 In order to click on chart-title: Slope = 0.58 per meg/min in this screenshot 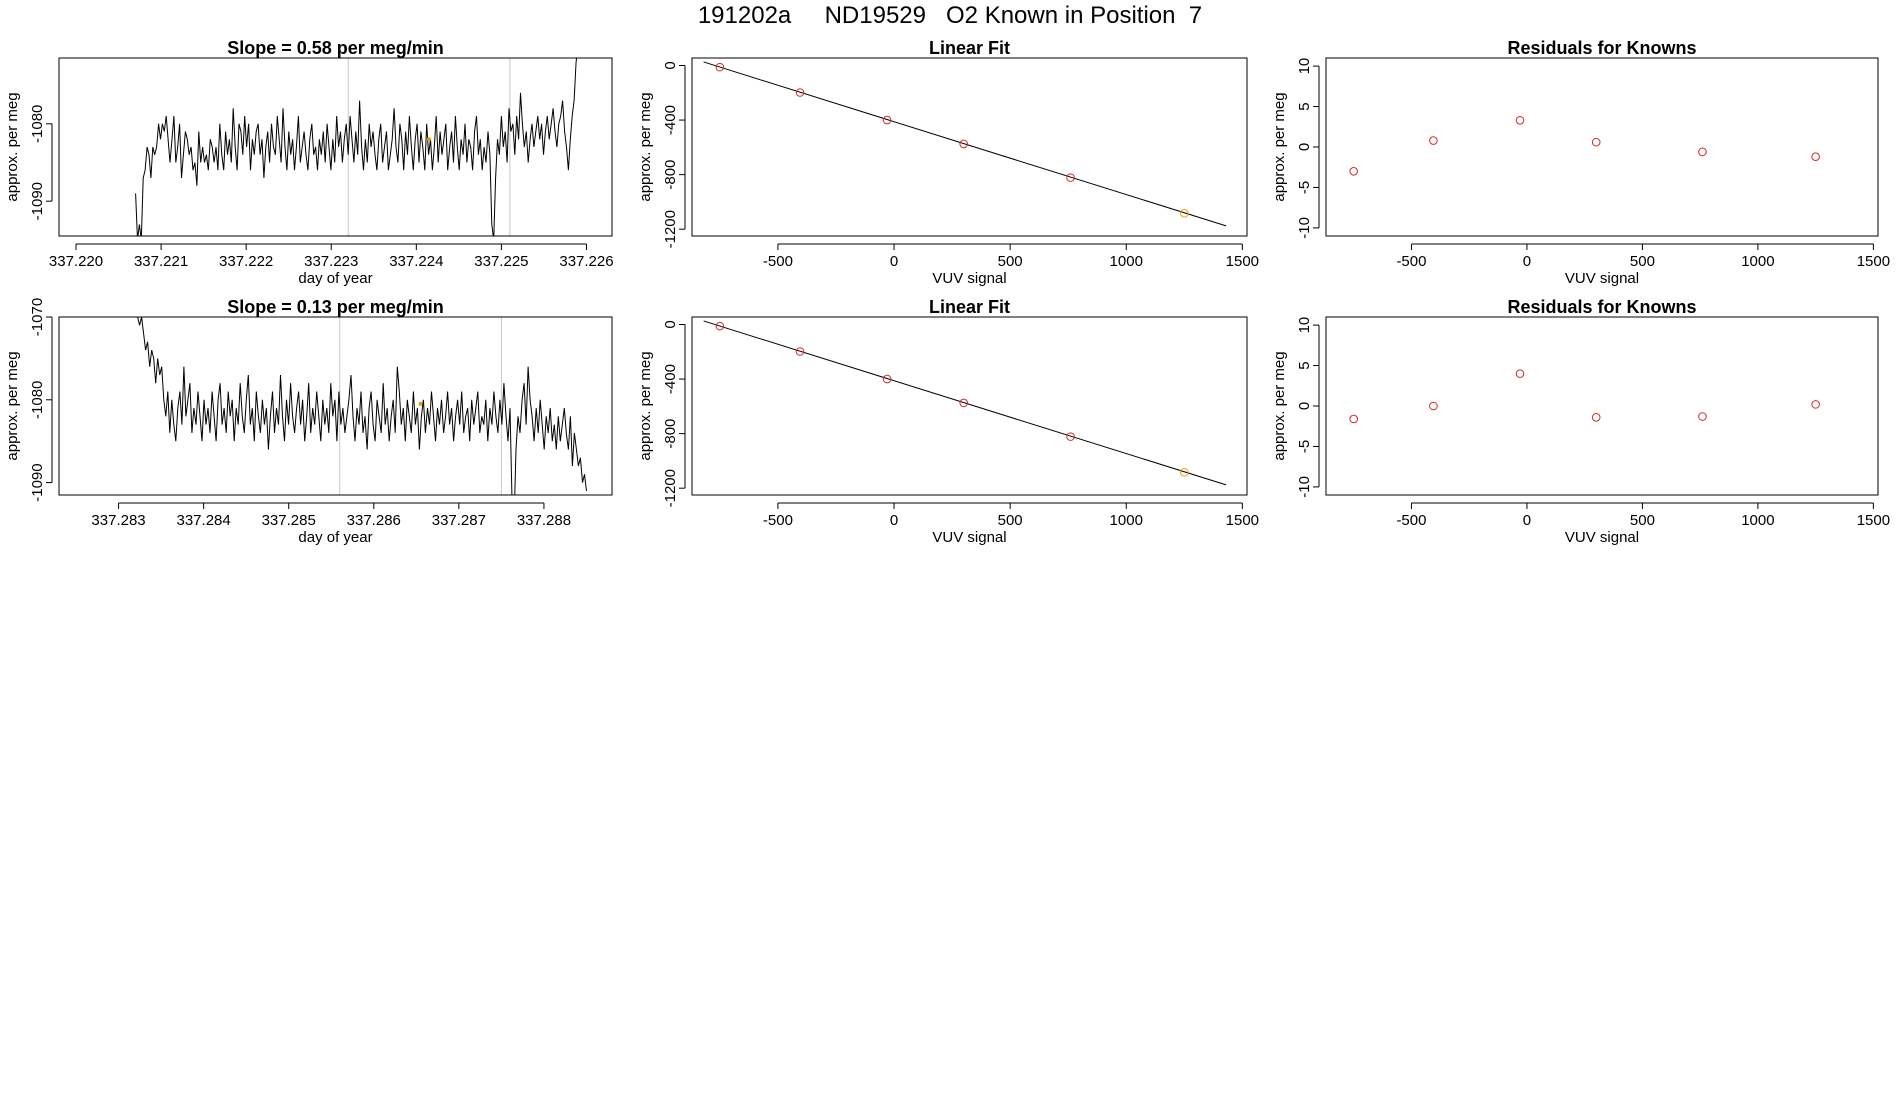, I will do `click(335, 48)`.